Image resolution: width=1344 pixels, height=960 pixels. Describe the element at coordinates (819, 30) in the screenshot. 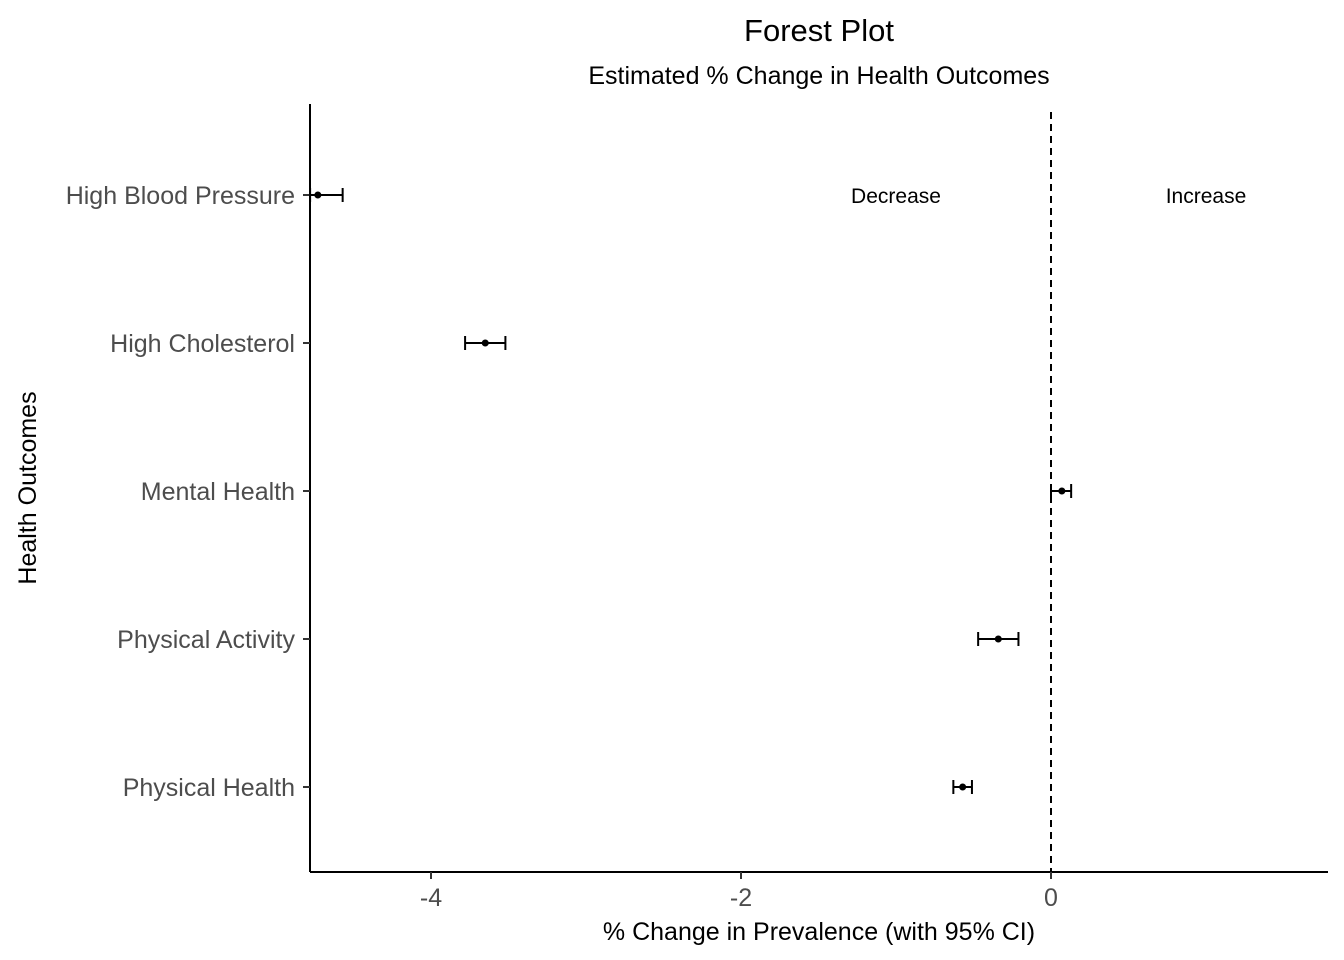

I see `chart-title: Forest Plot` at that location.